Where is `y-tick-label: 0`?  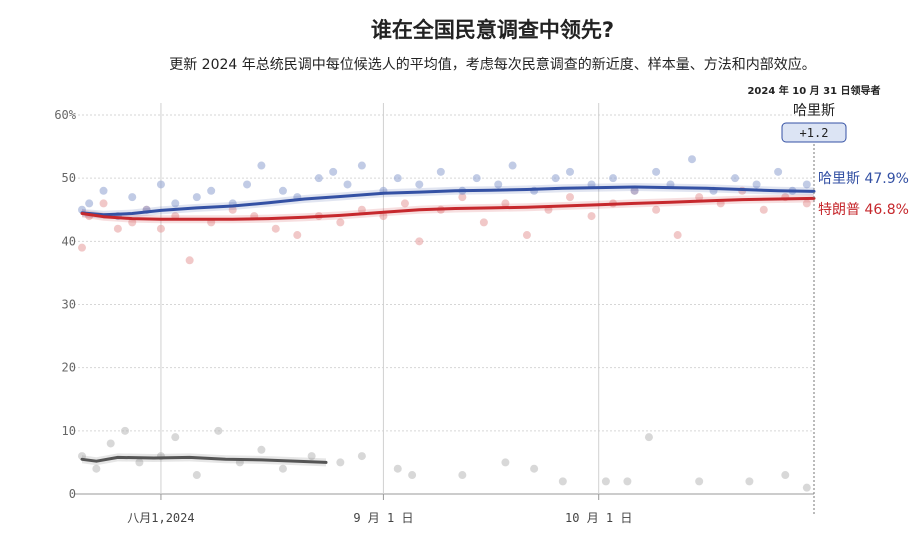 y-tick-label: 0 is located at coordinates (72, 494).